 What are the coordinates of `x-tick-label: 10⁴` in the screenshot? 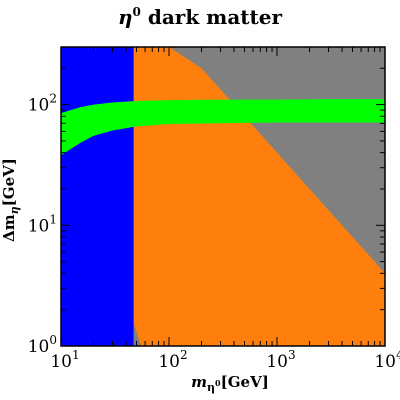 It's located at (387, 360).